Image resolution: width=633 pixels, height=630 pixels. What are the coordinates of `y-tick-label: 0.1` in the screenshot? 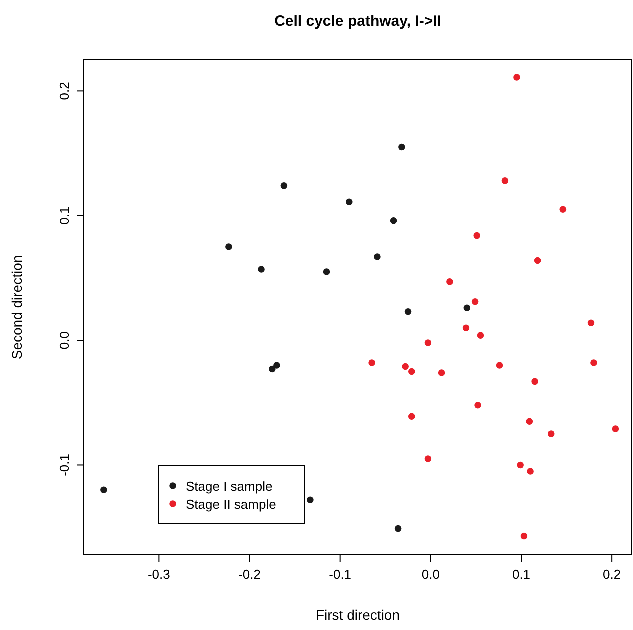 It's located at (64, 215).